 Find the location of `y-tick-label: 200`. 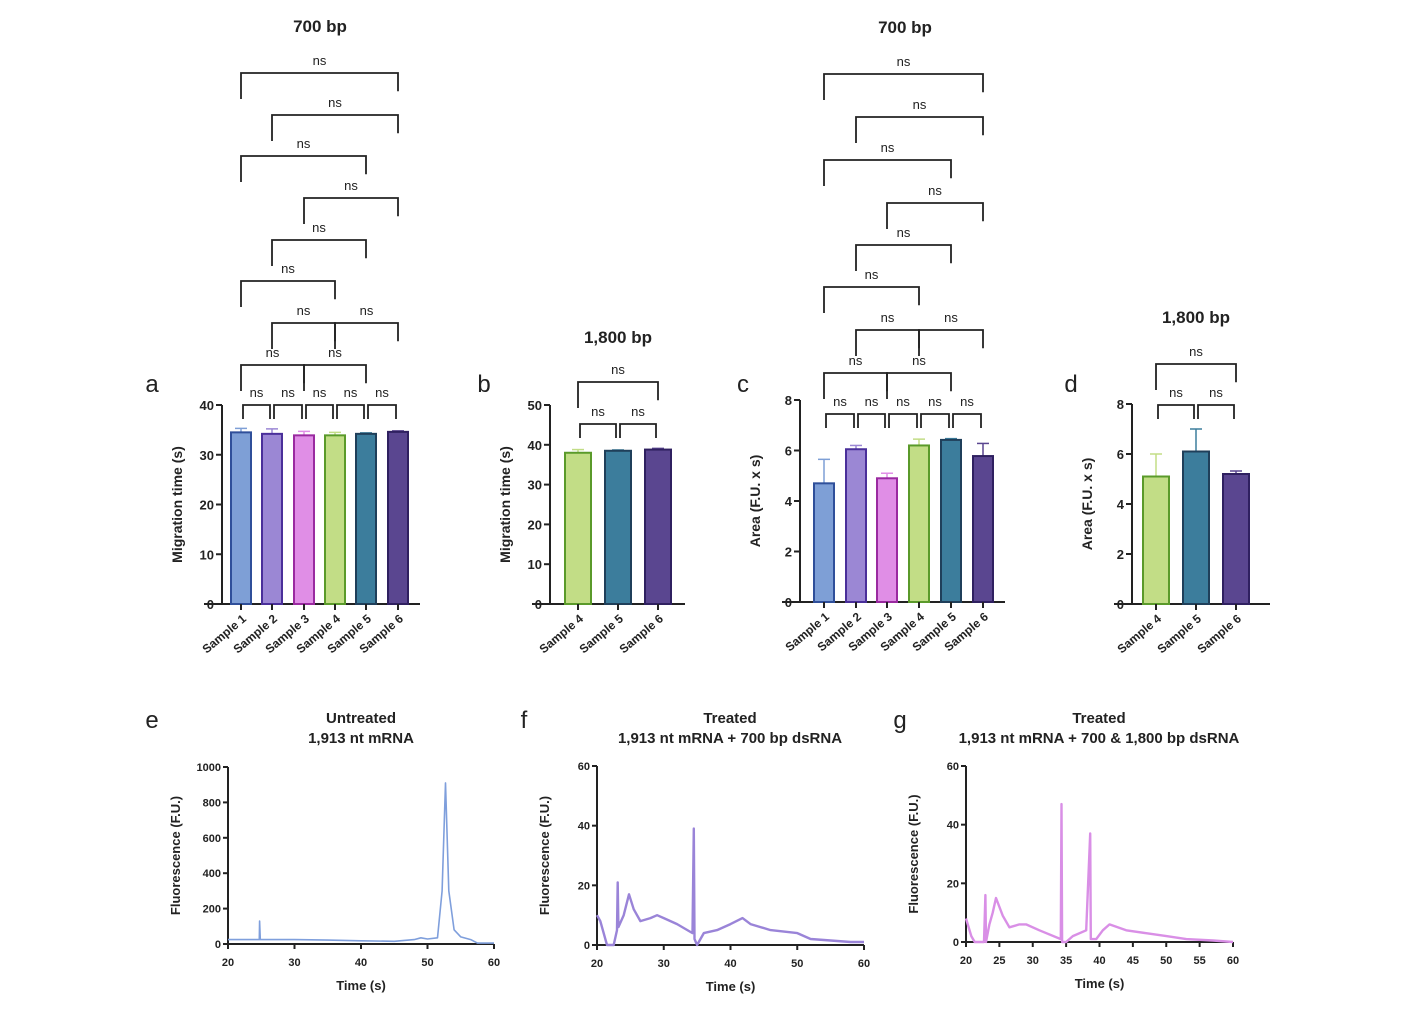

y-tick-label: 200 is located at coordinates (212, 910).